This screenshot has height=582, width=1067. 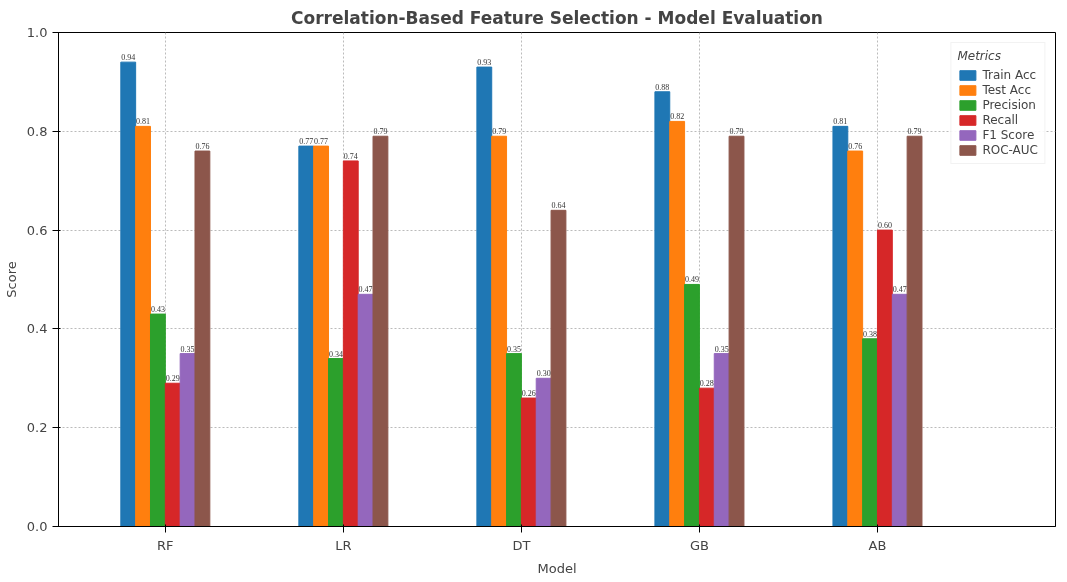 I want to click on y-tick-label: 0.6, so click(x=37, y=230).